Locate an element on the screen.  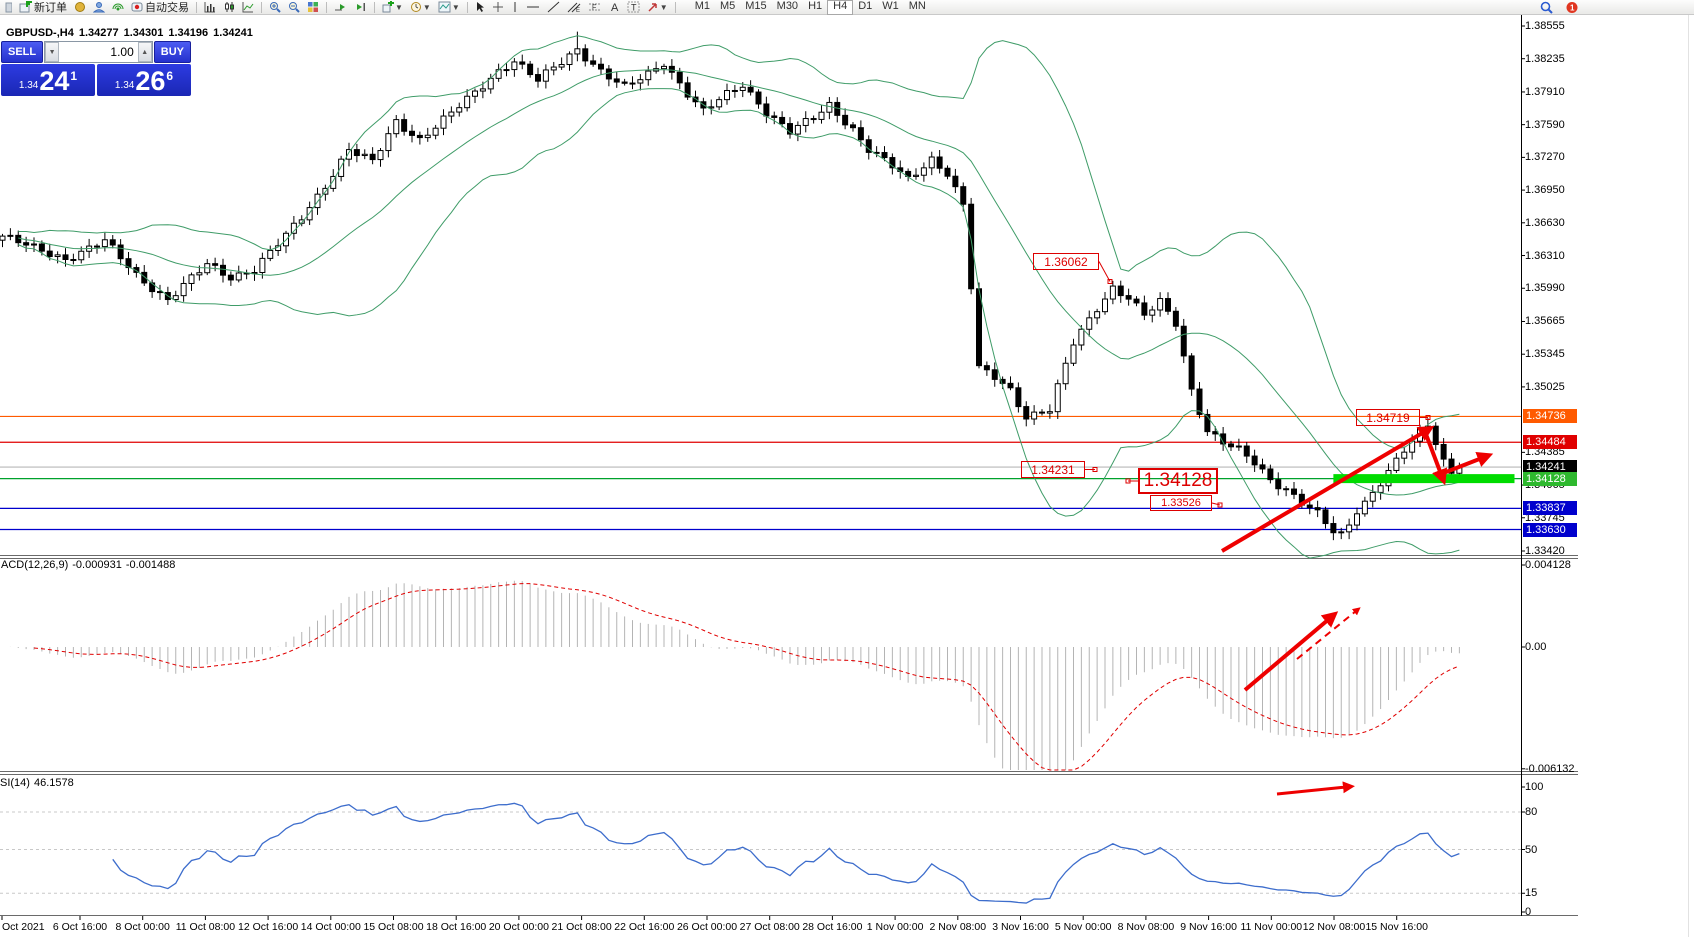
volume-decrease-button: ▼ is located at coordinates (52, 52).